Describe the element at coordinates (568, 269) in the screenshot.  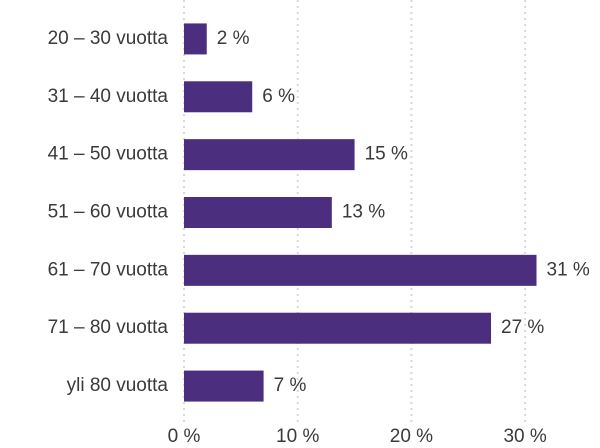
I see `value-label: 31 %` at that location.